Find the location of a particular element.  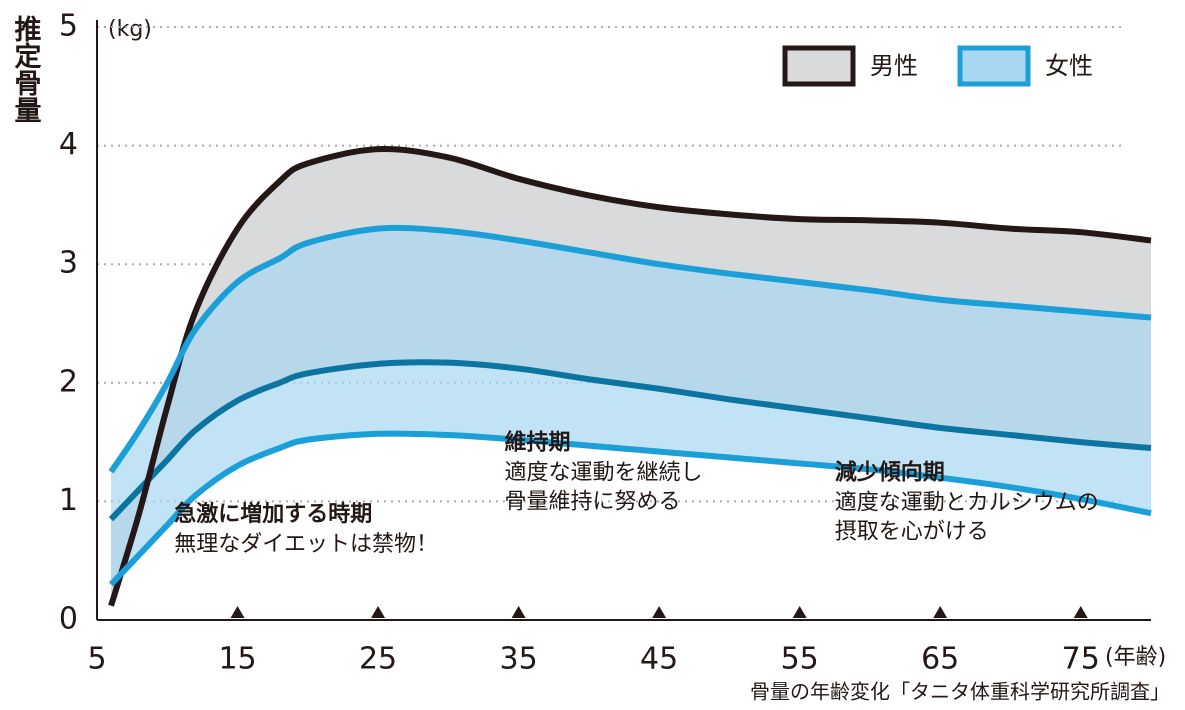

annotation-title: 減少傾向期 is located at coordinates (890, 472).